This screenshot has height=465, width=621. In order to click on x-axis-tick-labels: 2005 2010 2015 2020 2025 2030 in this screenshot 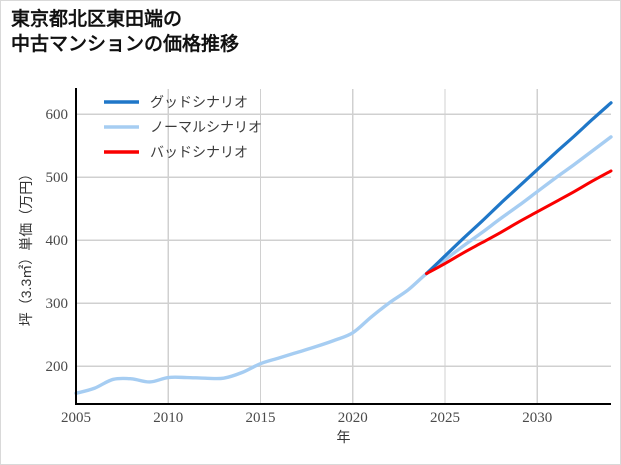, I will do `click(306, 418)`.